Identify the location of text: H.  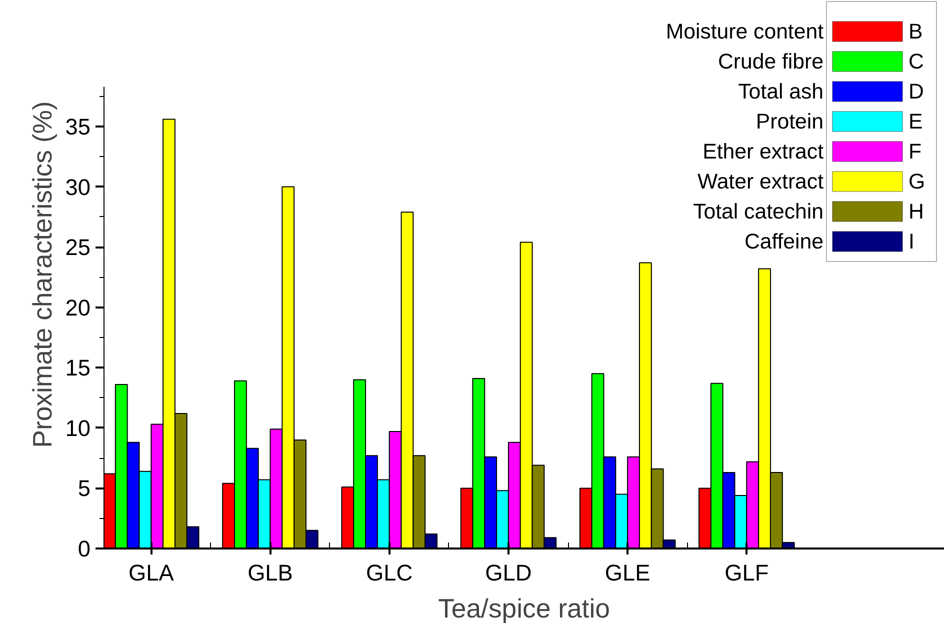
(916, 212).